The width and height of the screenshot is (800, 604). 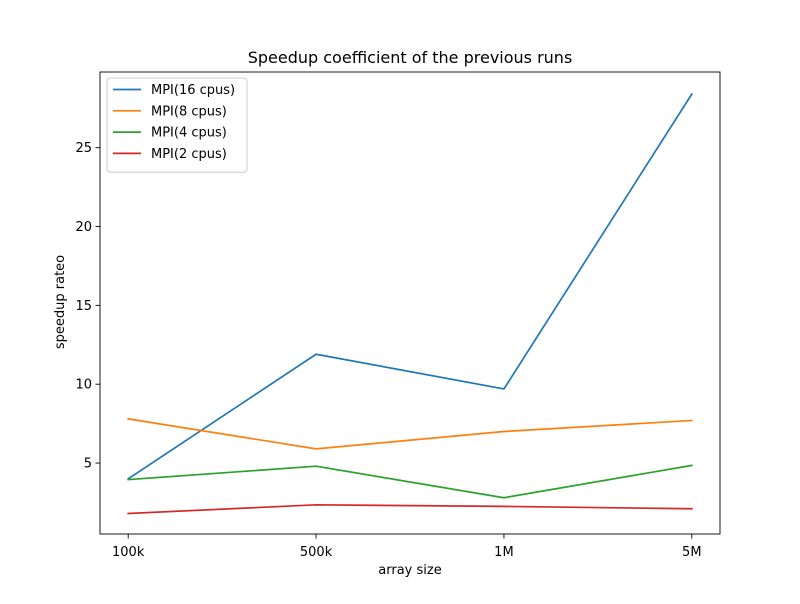 I want to click on y-tick-label: 15, so click(x=83, y=306).